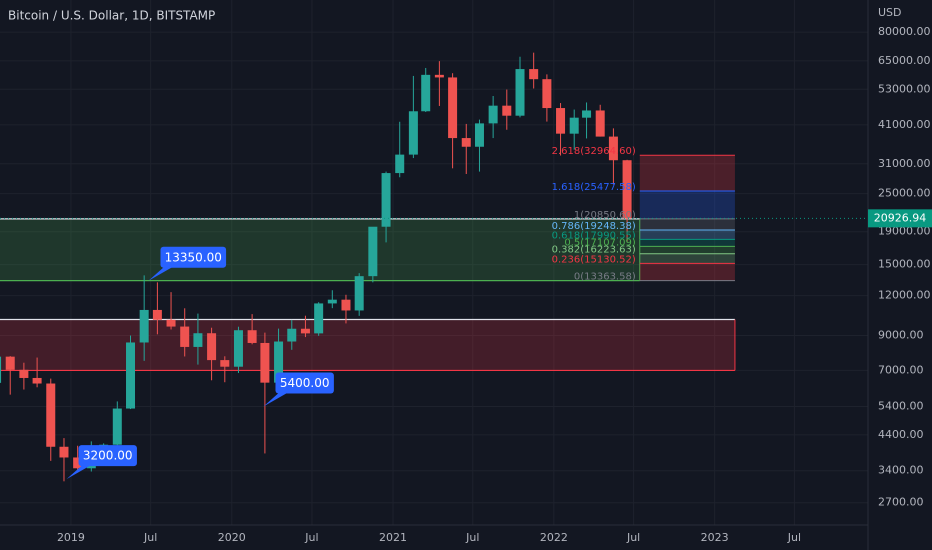 The width and height of the screenshot is (932, 550). What do you see at coordinates (594, 151) in the screenshot?
I see `fib-label: 2.618(32964.60)` at bounding box center [594, 151].